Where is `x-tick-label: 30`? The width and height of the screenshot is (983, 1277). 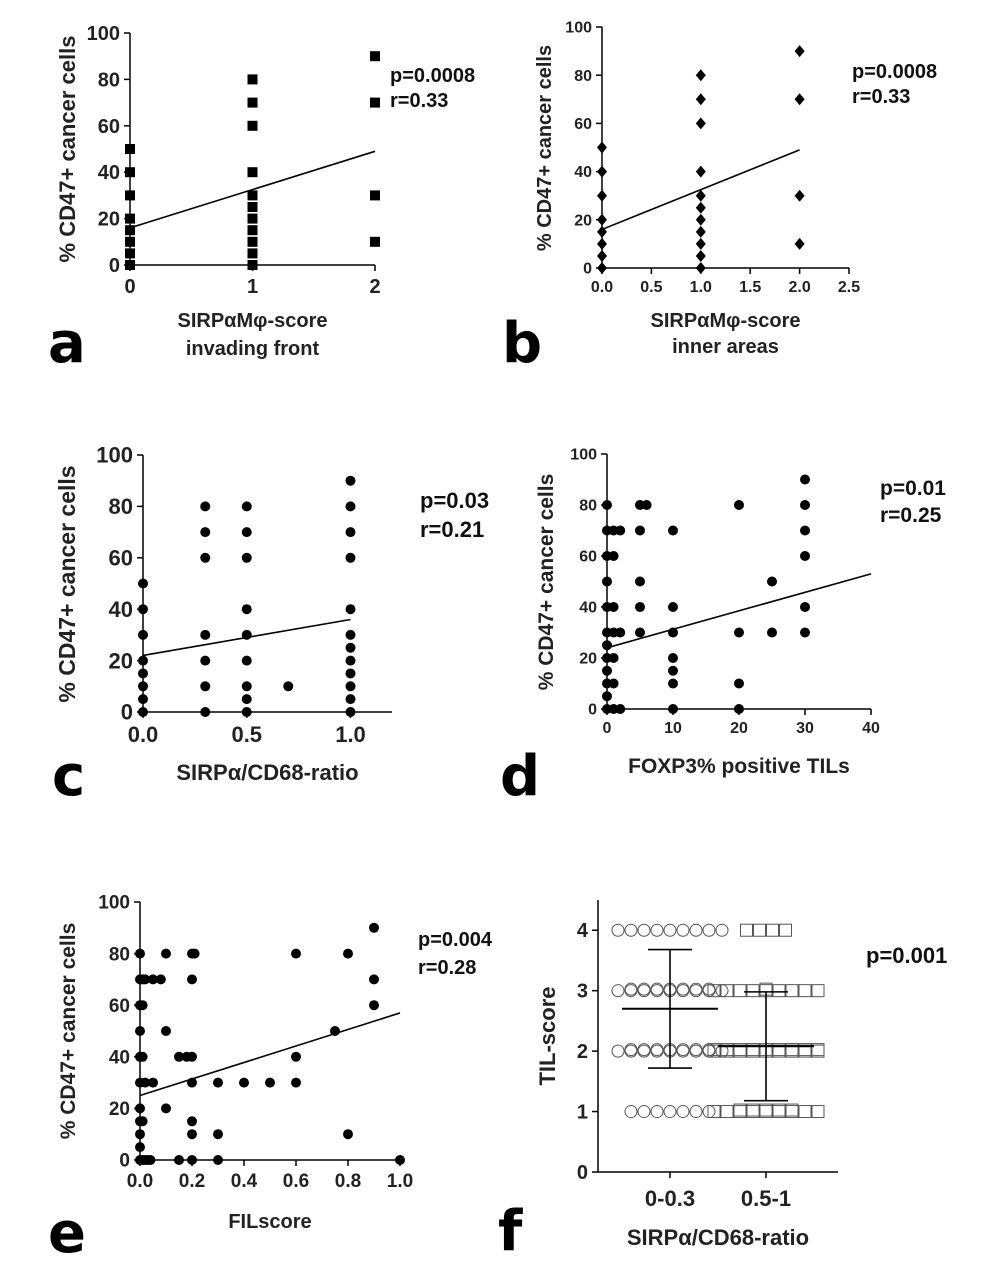 x-tick-label: 30 is located at coordinates (805, 728).